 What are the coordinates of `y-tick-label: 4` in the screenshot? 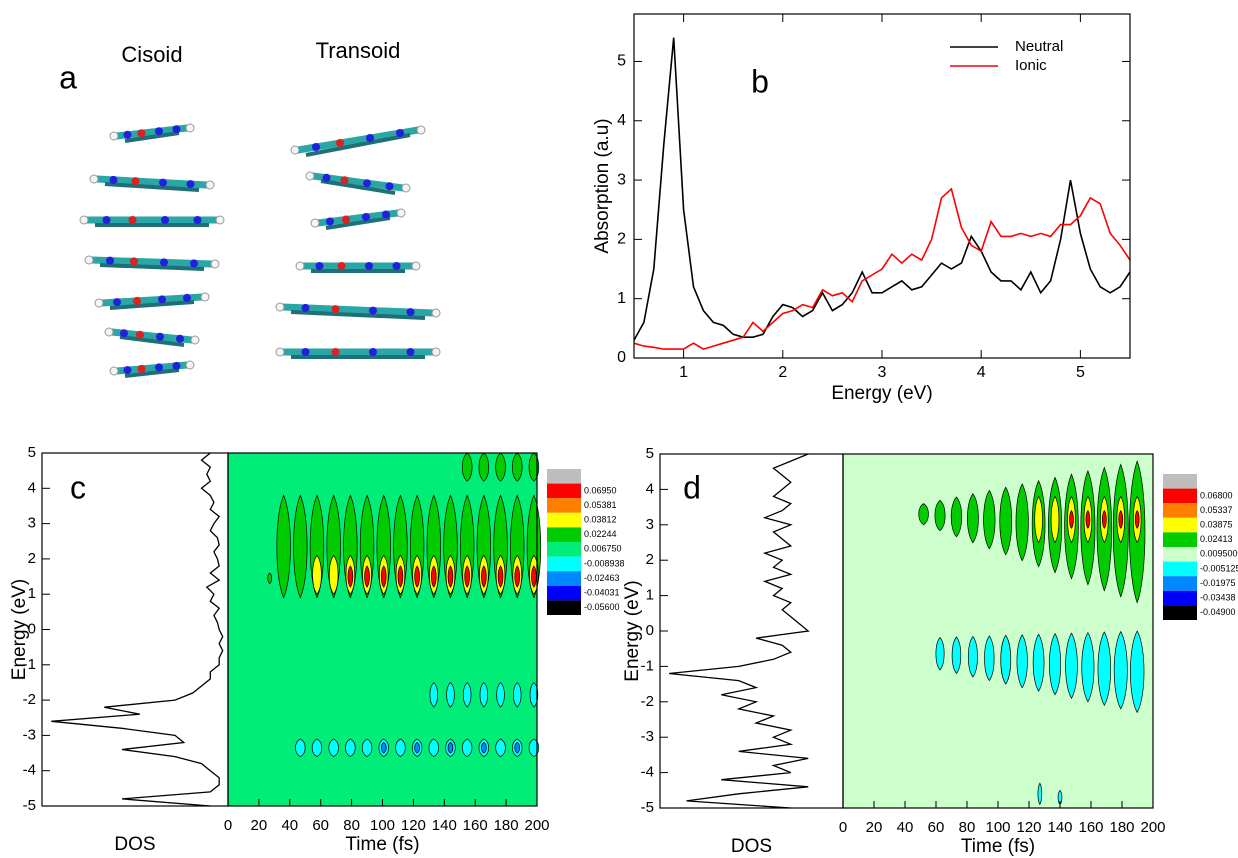 It's located at (621, 120).